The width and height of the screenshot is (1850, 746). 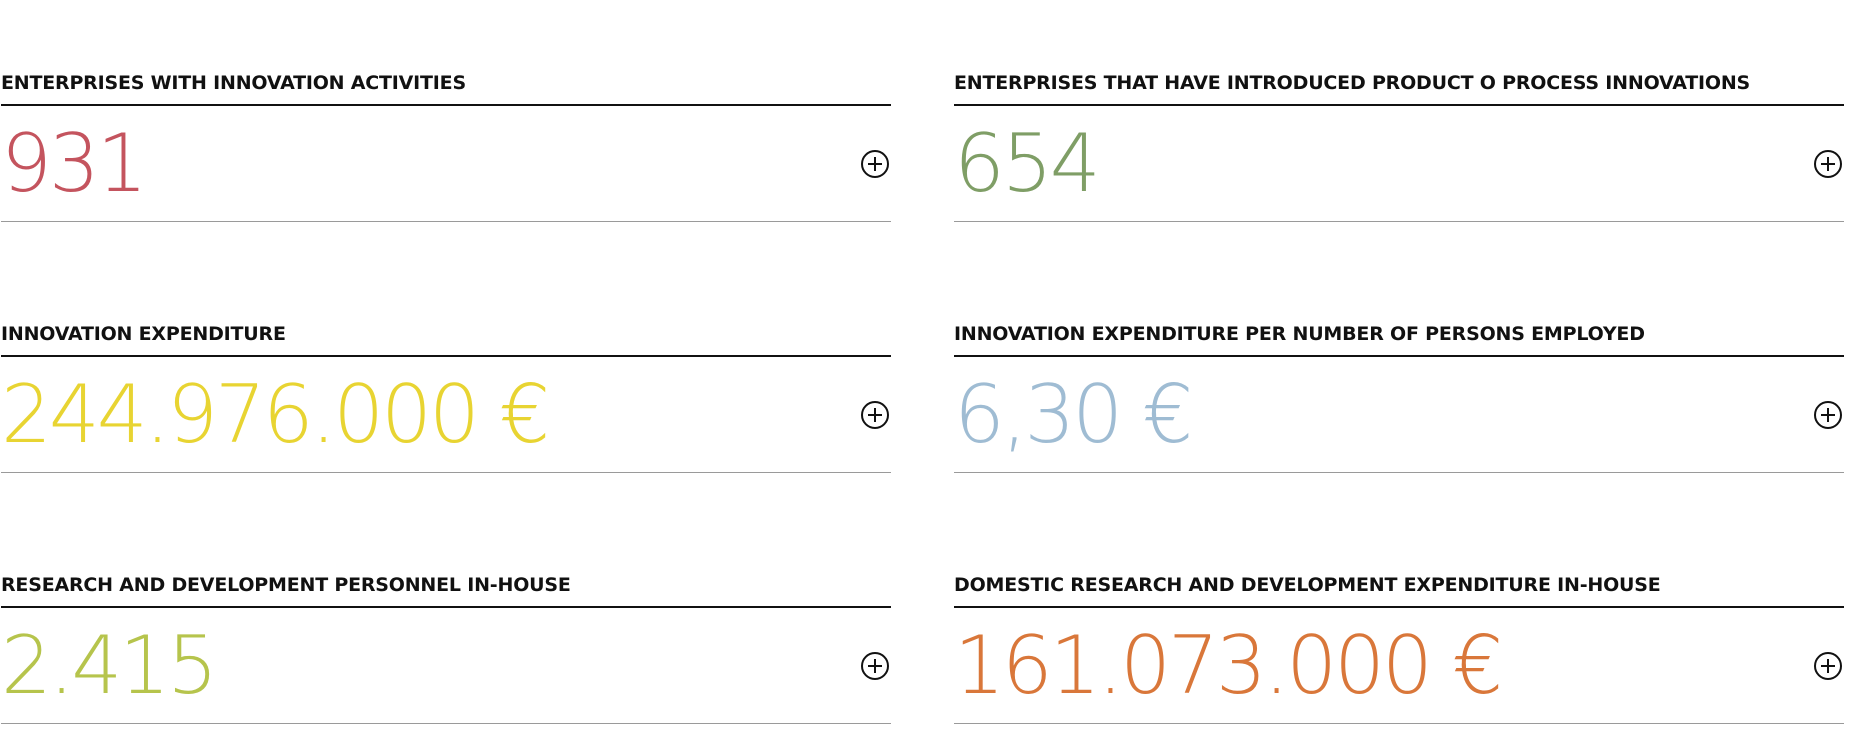 I want to click on stat-value: 654, so click(x=1027, y=163).